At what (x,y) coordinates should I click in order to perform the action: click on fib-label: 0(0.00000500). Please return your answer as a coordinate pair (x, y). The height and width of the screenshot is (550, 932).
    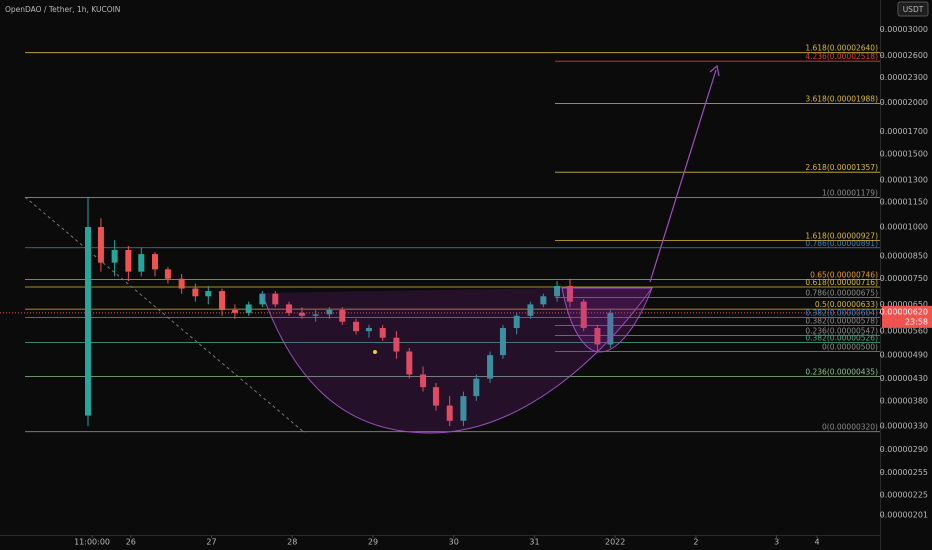
    Looking at the image, I should click on (850, 347).